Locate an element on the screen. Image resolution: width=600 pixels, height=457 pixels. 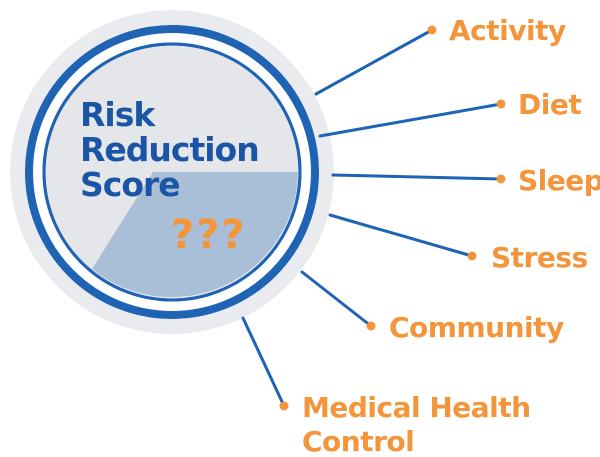
connector-diet is located at coordinates (410, 120).